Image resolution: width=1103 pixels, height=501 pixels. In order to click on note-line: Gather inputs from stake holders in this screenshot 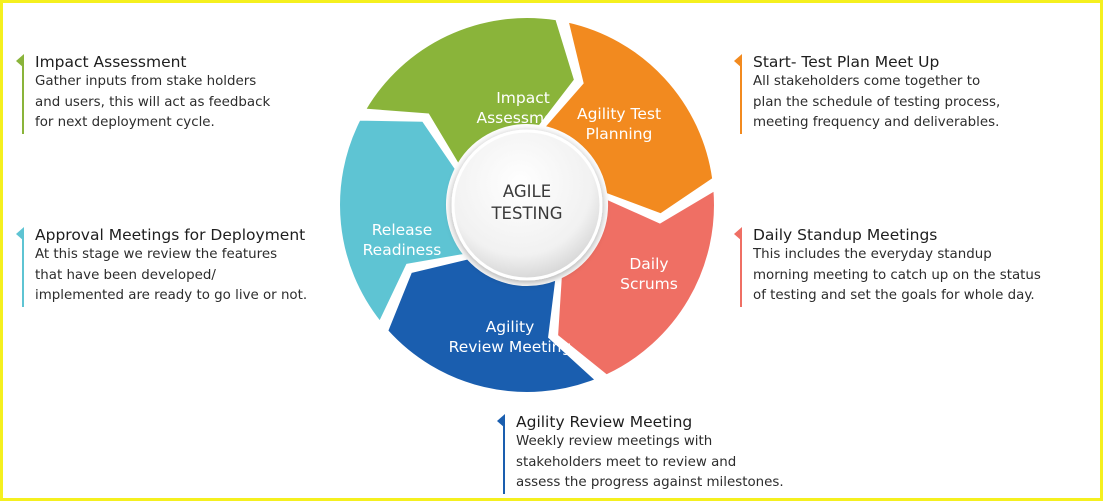, I will do `click(146, 81)`.